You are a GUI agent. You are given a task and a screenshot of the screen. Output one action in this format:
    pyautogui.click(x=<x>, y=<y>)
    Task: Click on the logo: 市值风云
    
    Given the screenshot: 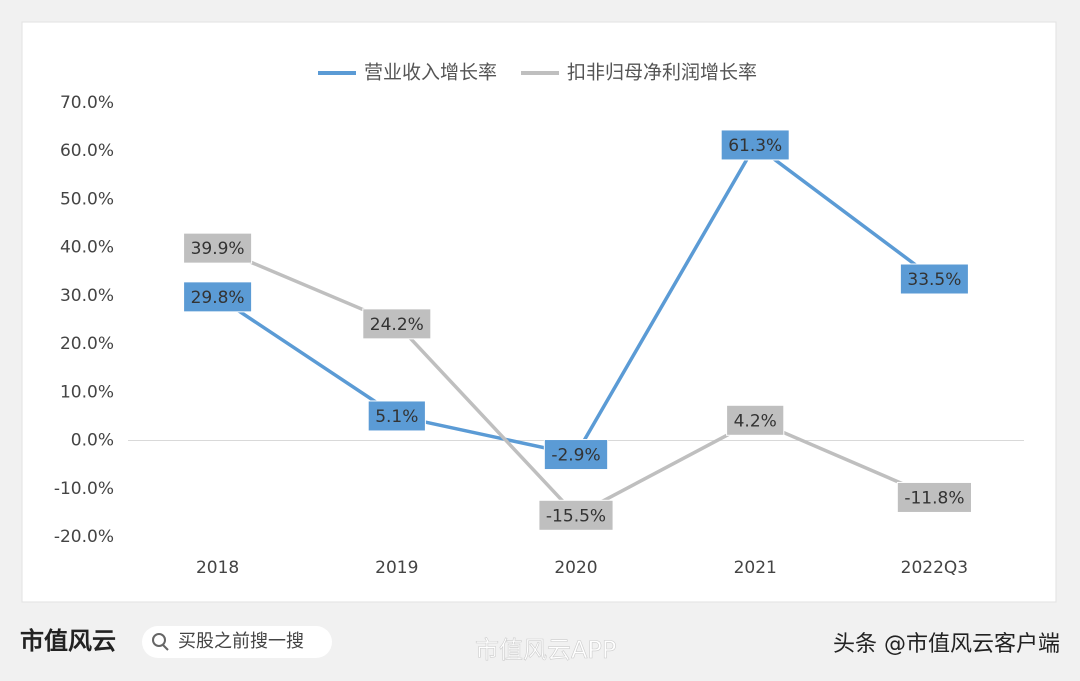 What is the action you would take?
    pyautogui.click(x=68, y=641)
    